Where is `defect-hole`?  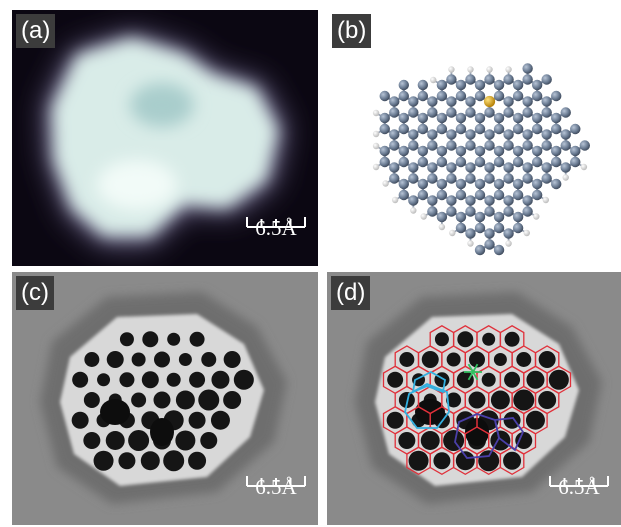
defect-hole is located at coordinates (430, 412).